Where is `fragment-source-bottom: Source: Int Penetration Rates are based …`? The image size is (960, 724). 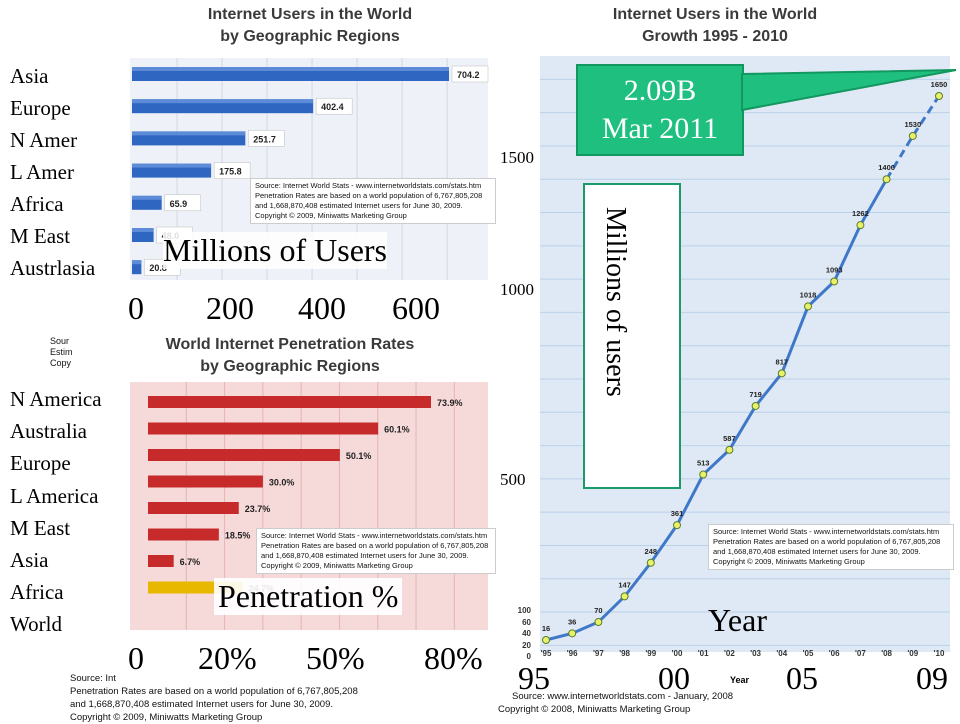
fragment-source-bottom: Source: Int Penetration Rates are based … is located at coordinates (214, 698).